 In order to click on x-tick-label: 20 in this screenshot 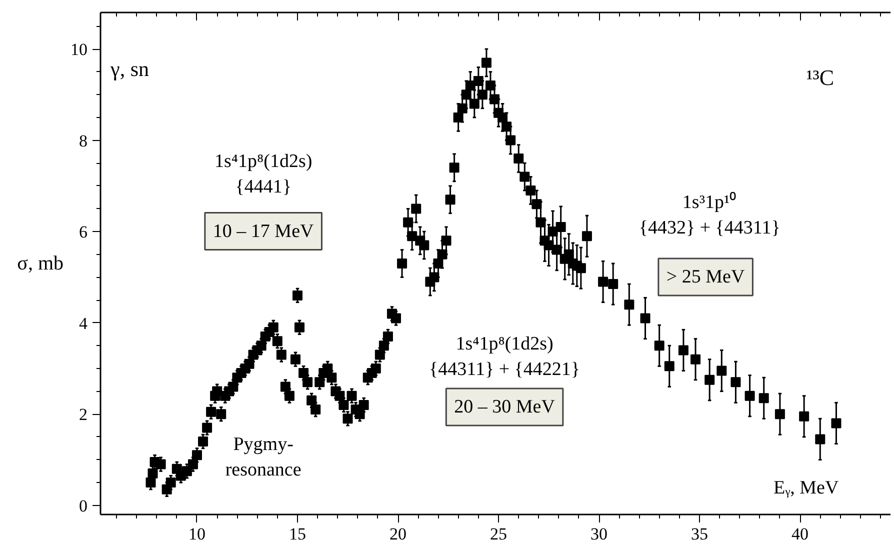, I will do `click(398, 534)`.